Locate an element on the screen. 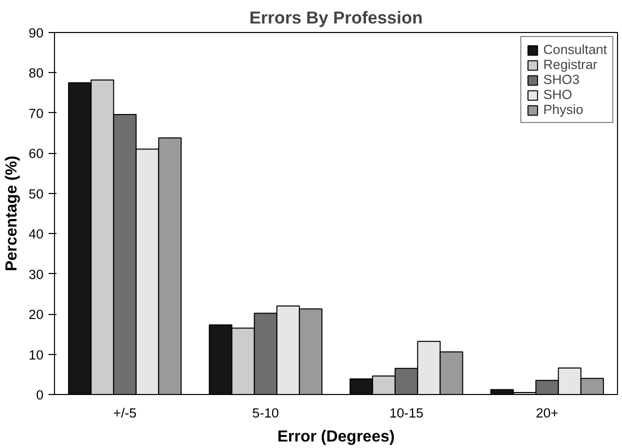 The height and width of the screenshot is (448, 622). x-tick-label: 20+ is located at coordinates (547, 413).